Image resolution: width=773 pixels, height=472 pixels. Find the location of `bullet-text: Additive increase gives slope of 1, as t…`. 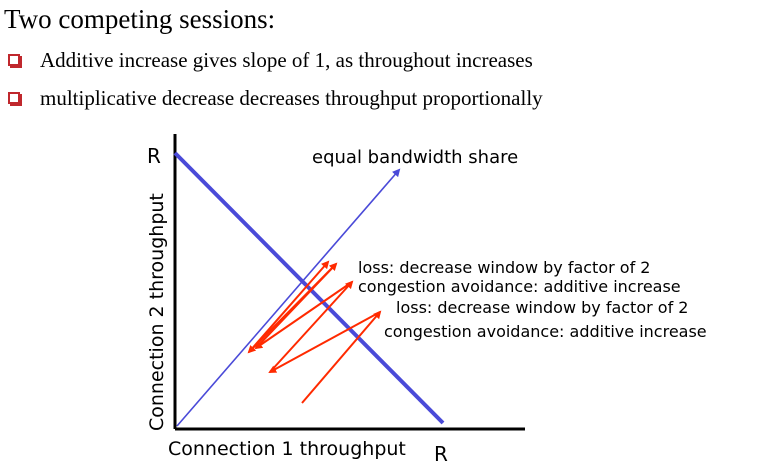

bullet-text: Additive increase gives slope of 1, as t… is located at coordinates (286, 60).